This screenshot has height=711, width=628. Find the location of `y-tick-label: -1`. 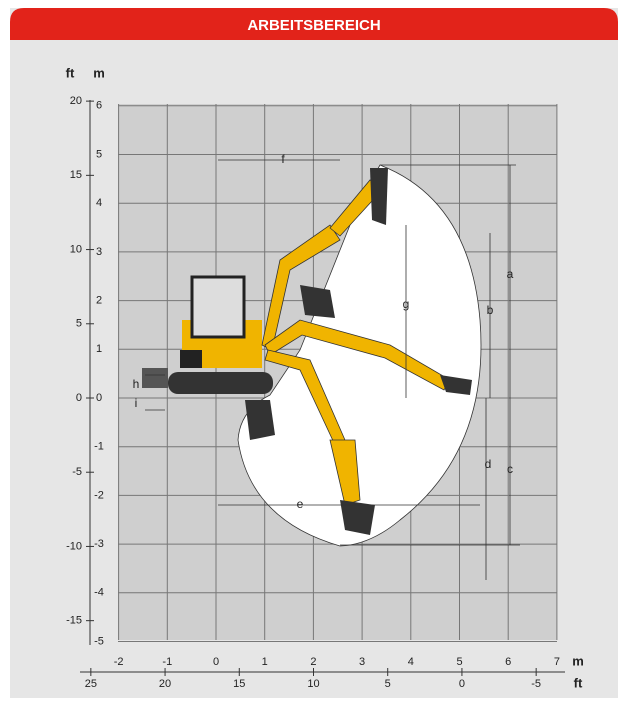

y-tick-label: -1 is located at coordinates (99, 447).